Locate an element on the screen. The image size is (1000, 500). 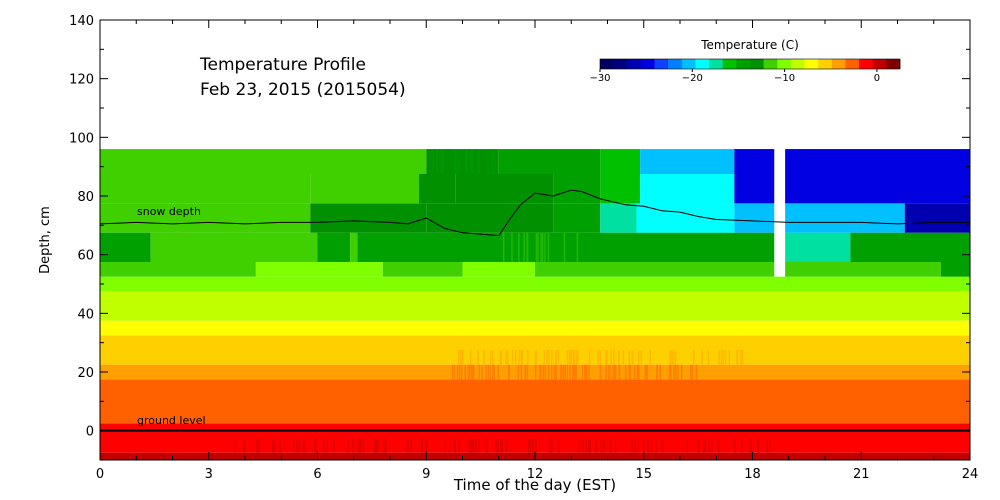
snow-depth-label: snow depth is located at coordinates (169, 211).